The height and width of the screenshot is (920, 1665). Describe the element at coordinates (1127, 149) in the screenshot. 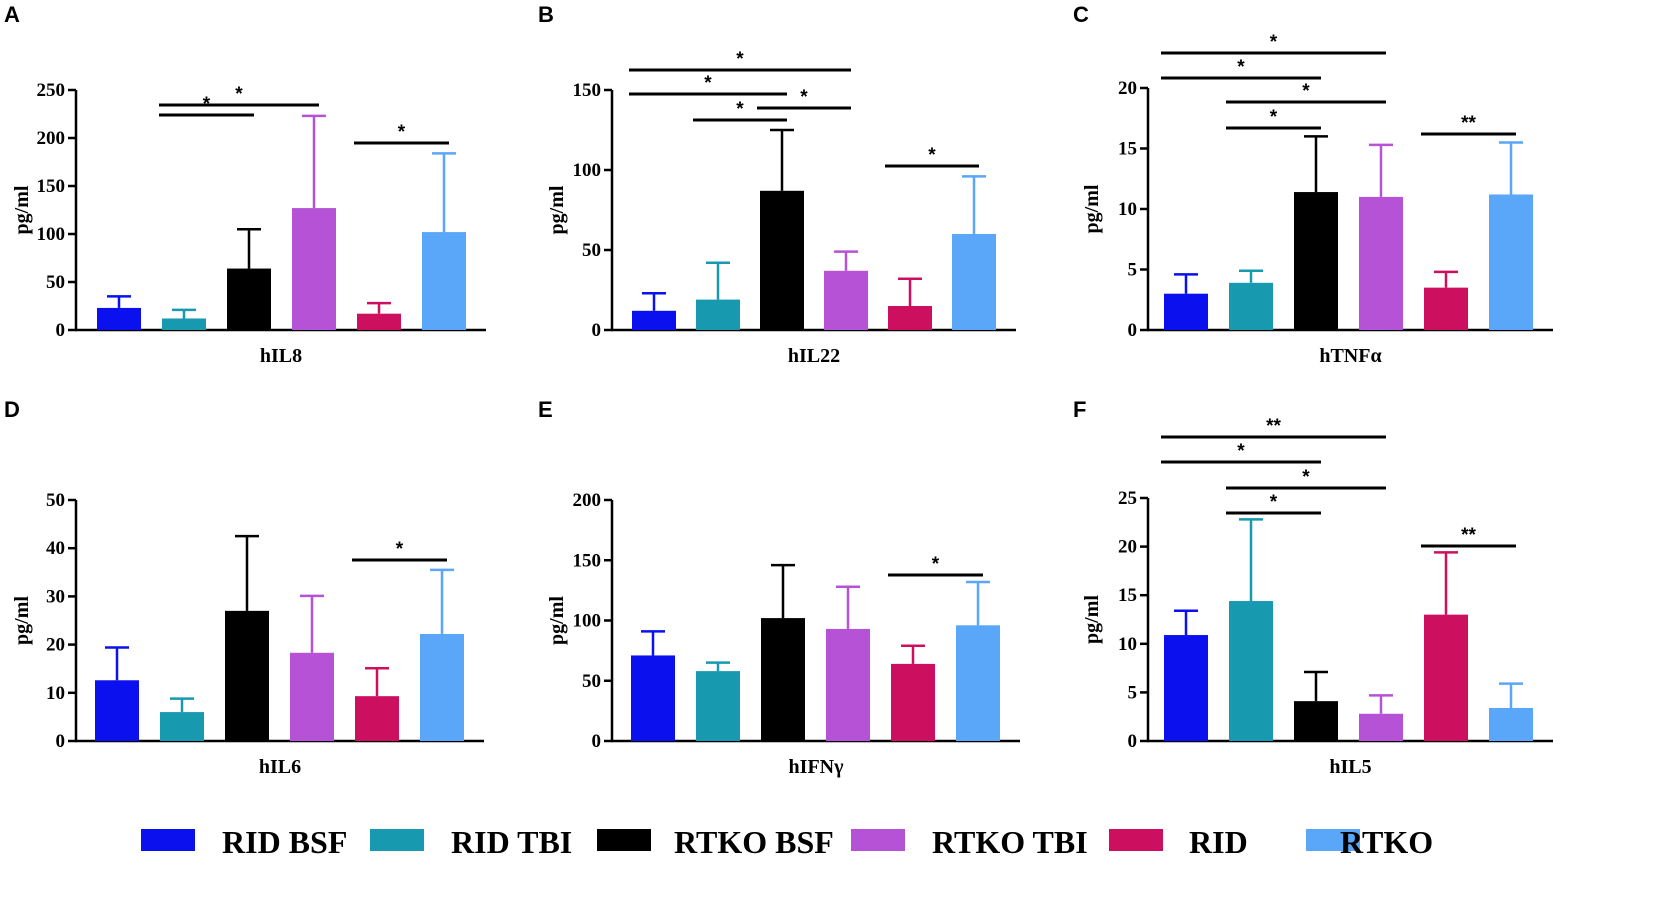

I see `y-tick-label: 15` at that location.